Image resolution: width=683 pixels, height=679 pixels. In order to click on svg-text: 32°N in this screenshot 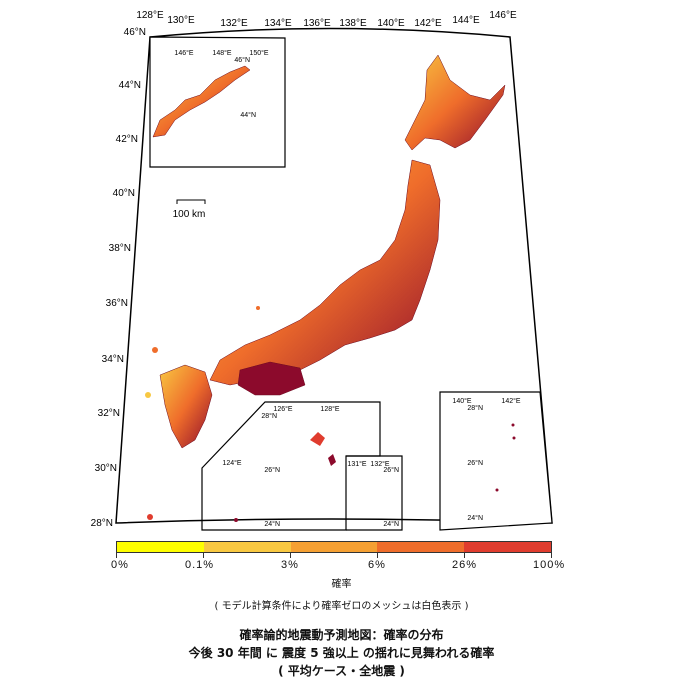, I will do `click(109, 413)`.